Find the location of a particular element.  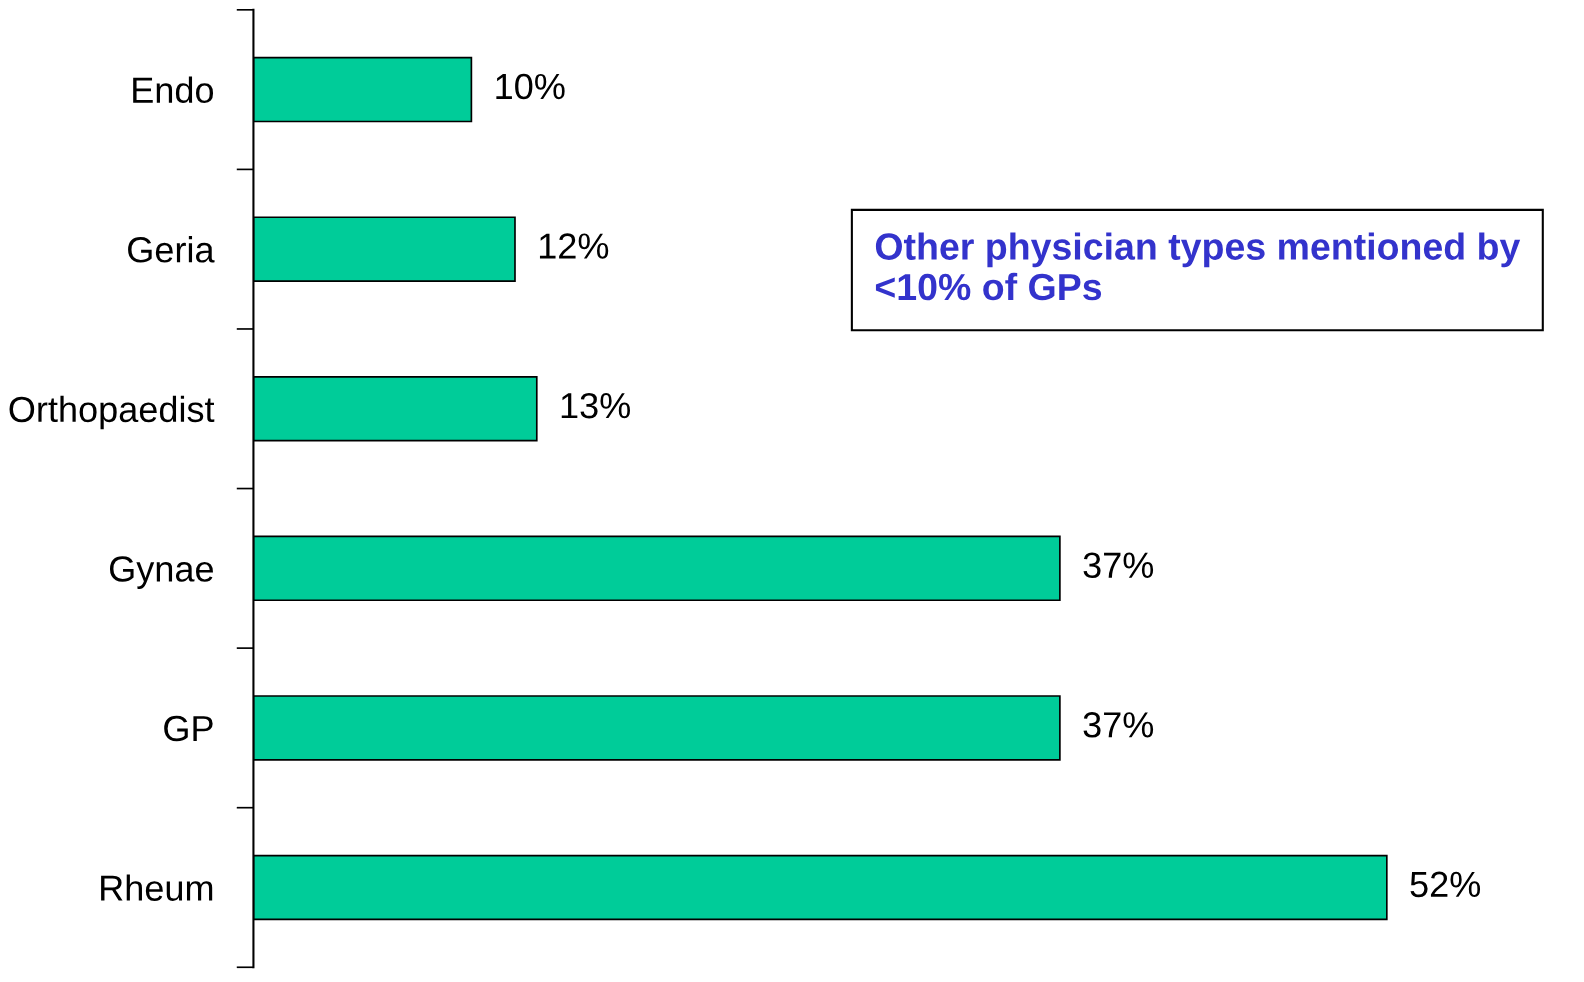

annotation: Other physician types mentioned by <10% of GPs is located at coordinates (1198, 266).